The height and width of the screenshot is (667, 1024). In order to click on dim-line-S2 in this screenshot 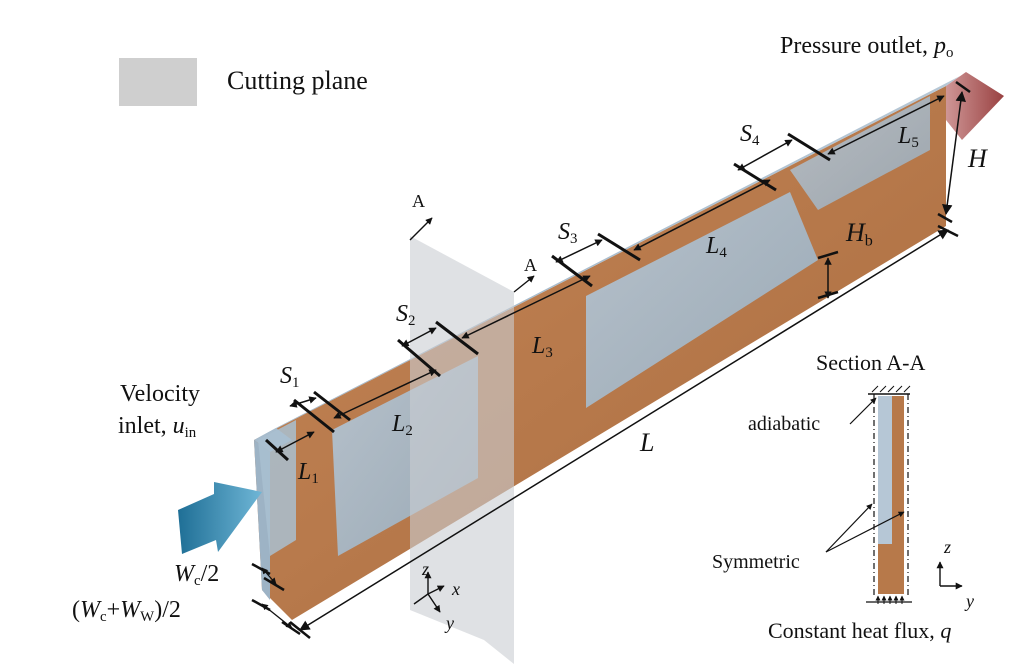, I will do `click(419, 337)`.